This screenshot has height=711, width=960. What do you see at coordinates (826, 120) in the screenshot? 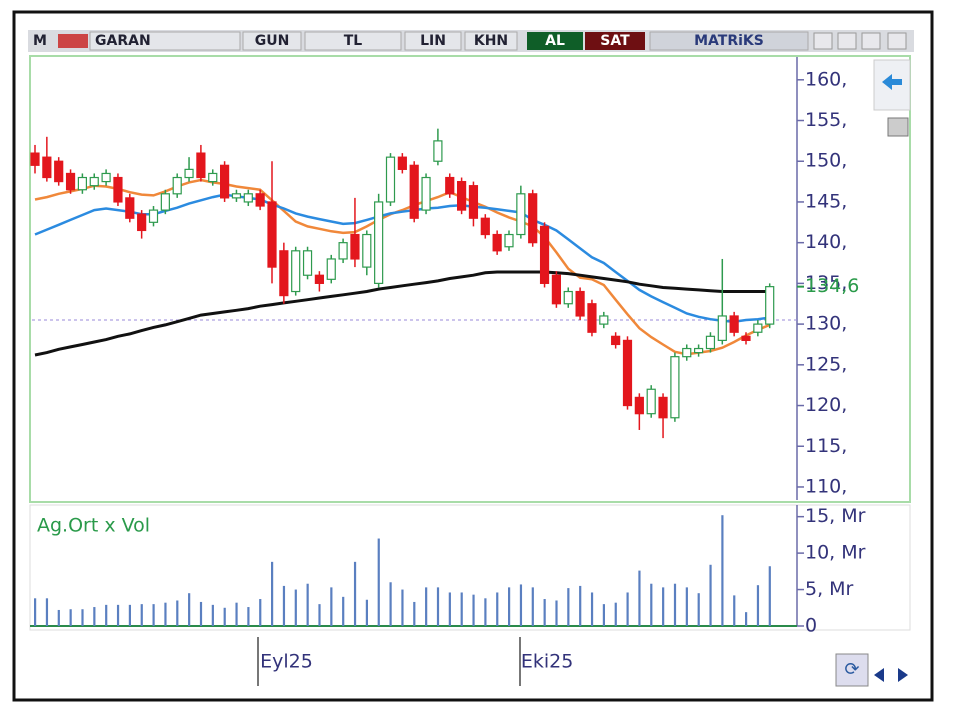
I see `y-tick-label: 155,` at bounding box center [826, 120].